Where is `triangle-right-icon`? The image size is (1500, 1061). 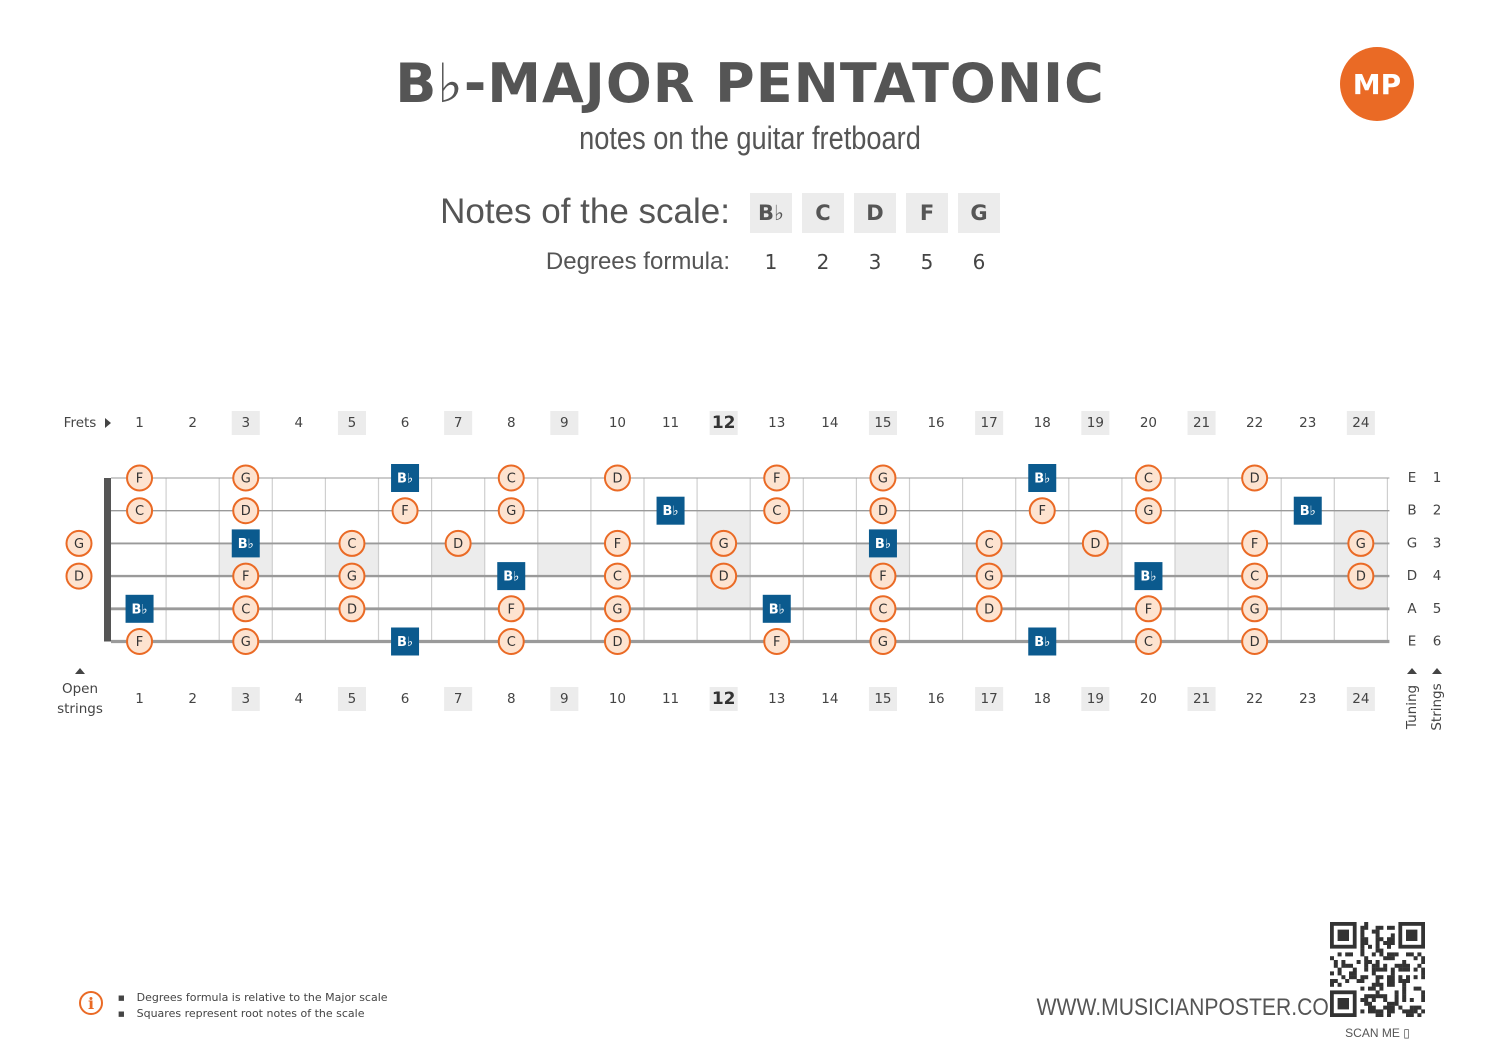
triangle-right-icon is located at coordinates (108, 423).